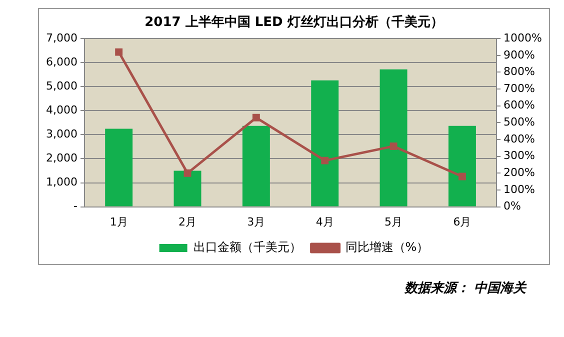 Image resolution: width=564 pixels, height=337 pixels. I want to click on legend-label: 出口金额（千美元）, so click(247, 247).